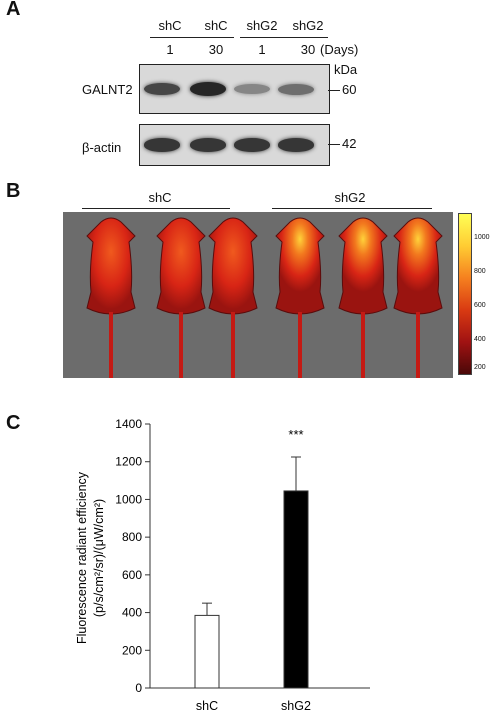 The image size is (500, 724). Describe the element at coordinates (480, 367) in the screenshot. I see `colorbar-tick: 200` at that location.